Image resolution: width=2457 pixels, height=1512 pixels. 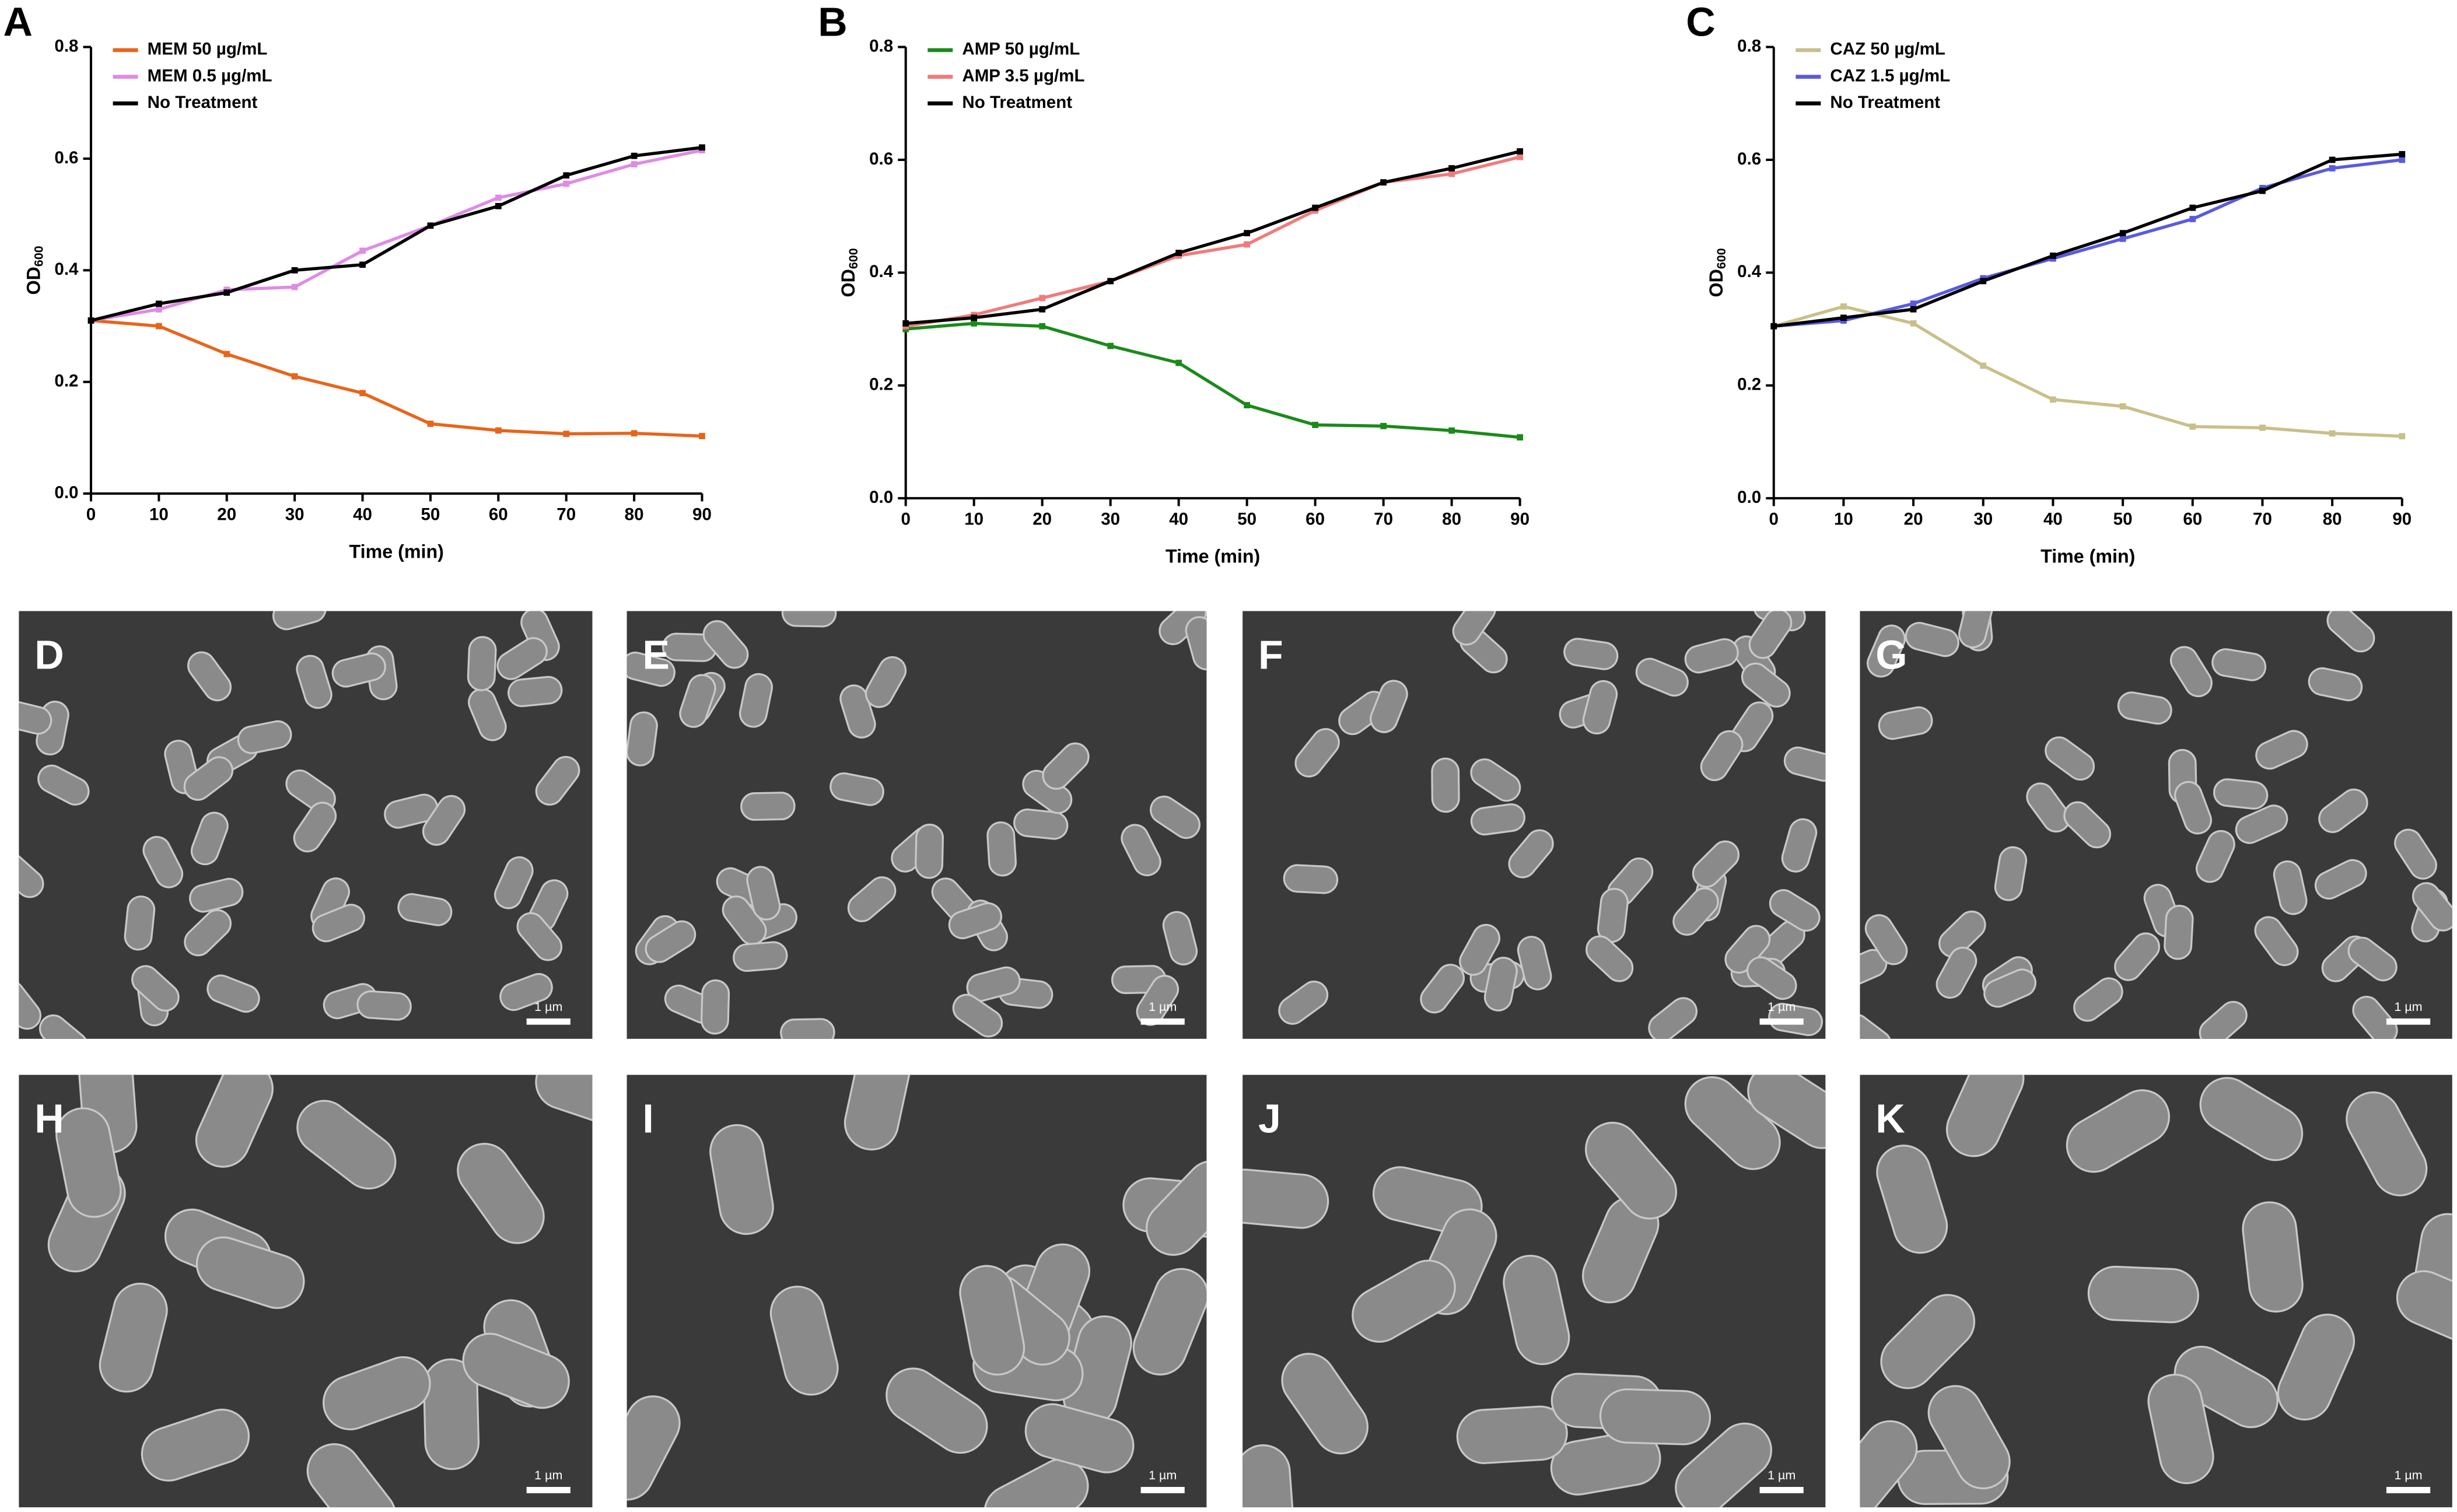 I want to click on sem-image: K 1 µm, so click(x=2156, y=1290).